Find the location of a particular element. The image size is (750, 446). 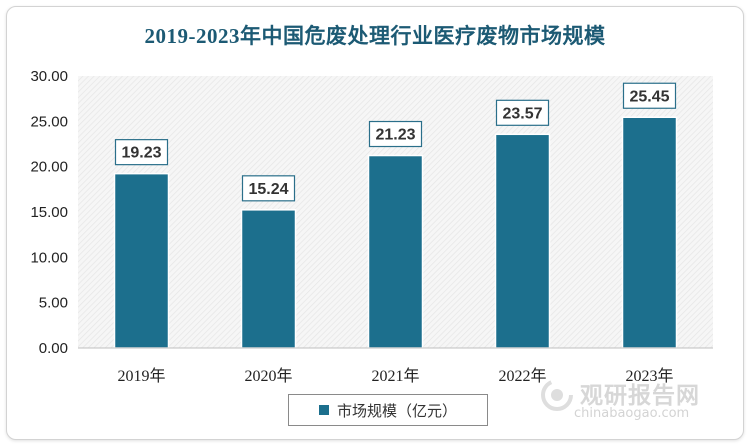

data-label: 25.45 is located at coordinates (649, 96).